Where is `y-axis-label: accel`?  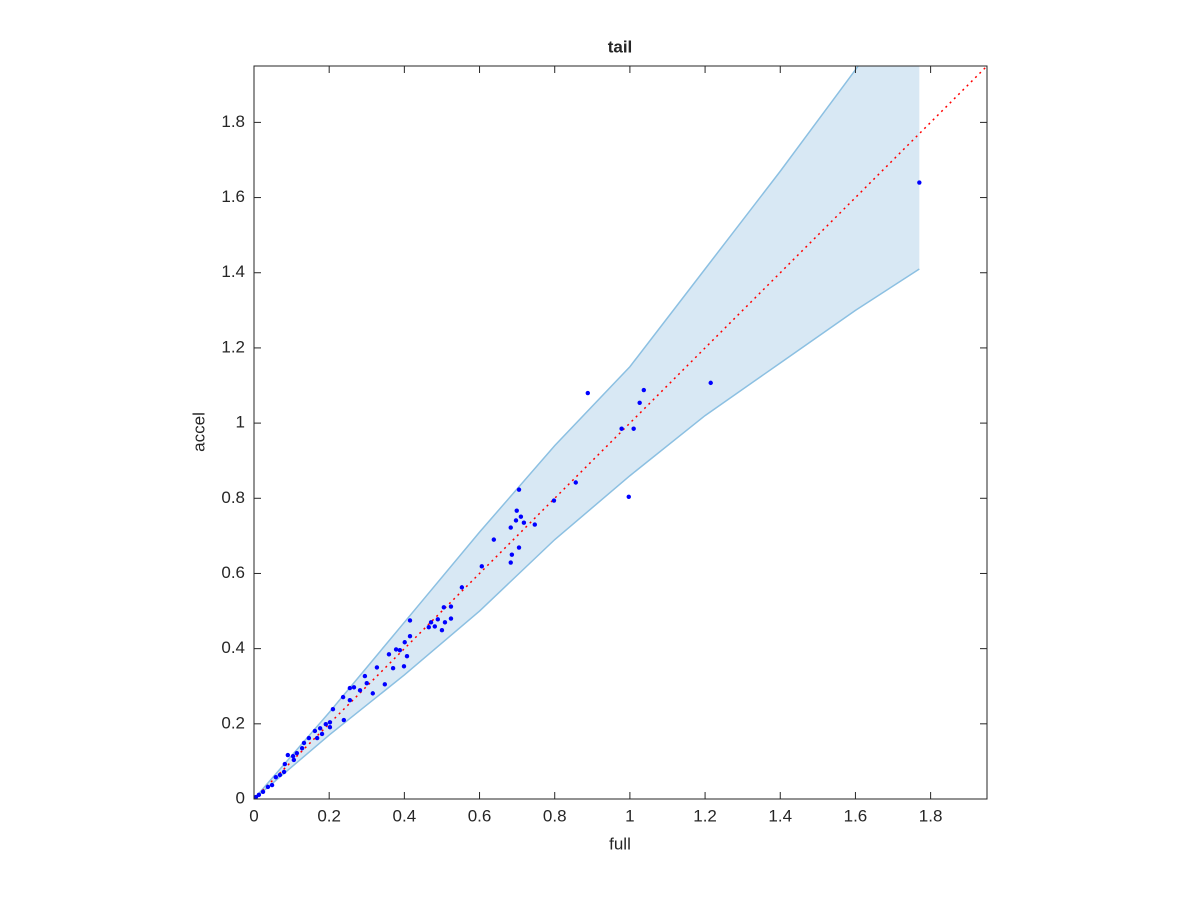 y-axis-label: accel is located at coordinates (198, 432).